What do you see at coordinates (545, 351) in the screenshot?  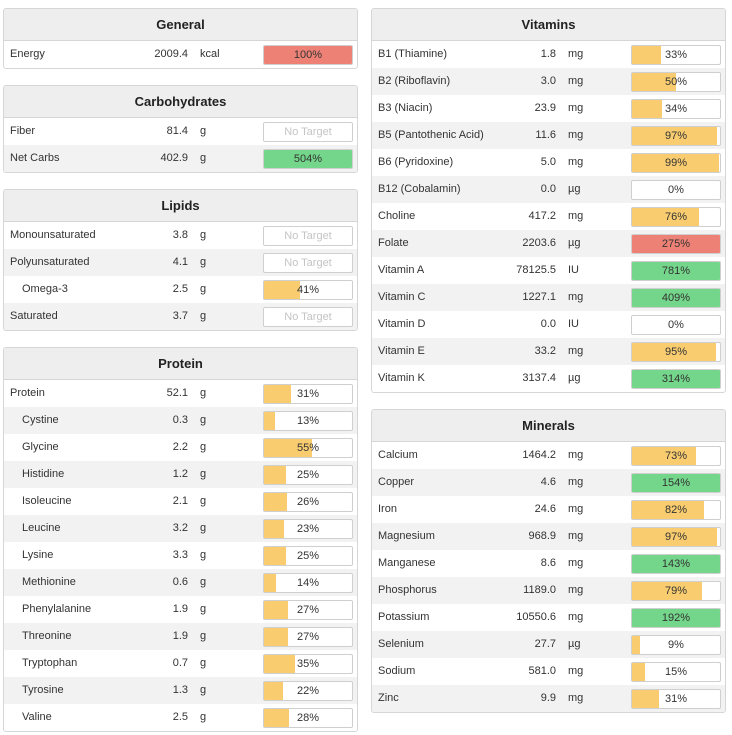 I see `nutrient-amount: 33.2` at bounding box center [545, 351].